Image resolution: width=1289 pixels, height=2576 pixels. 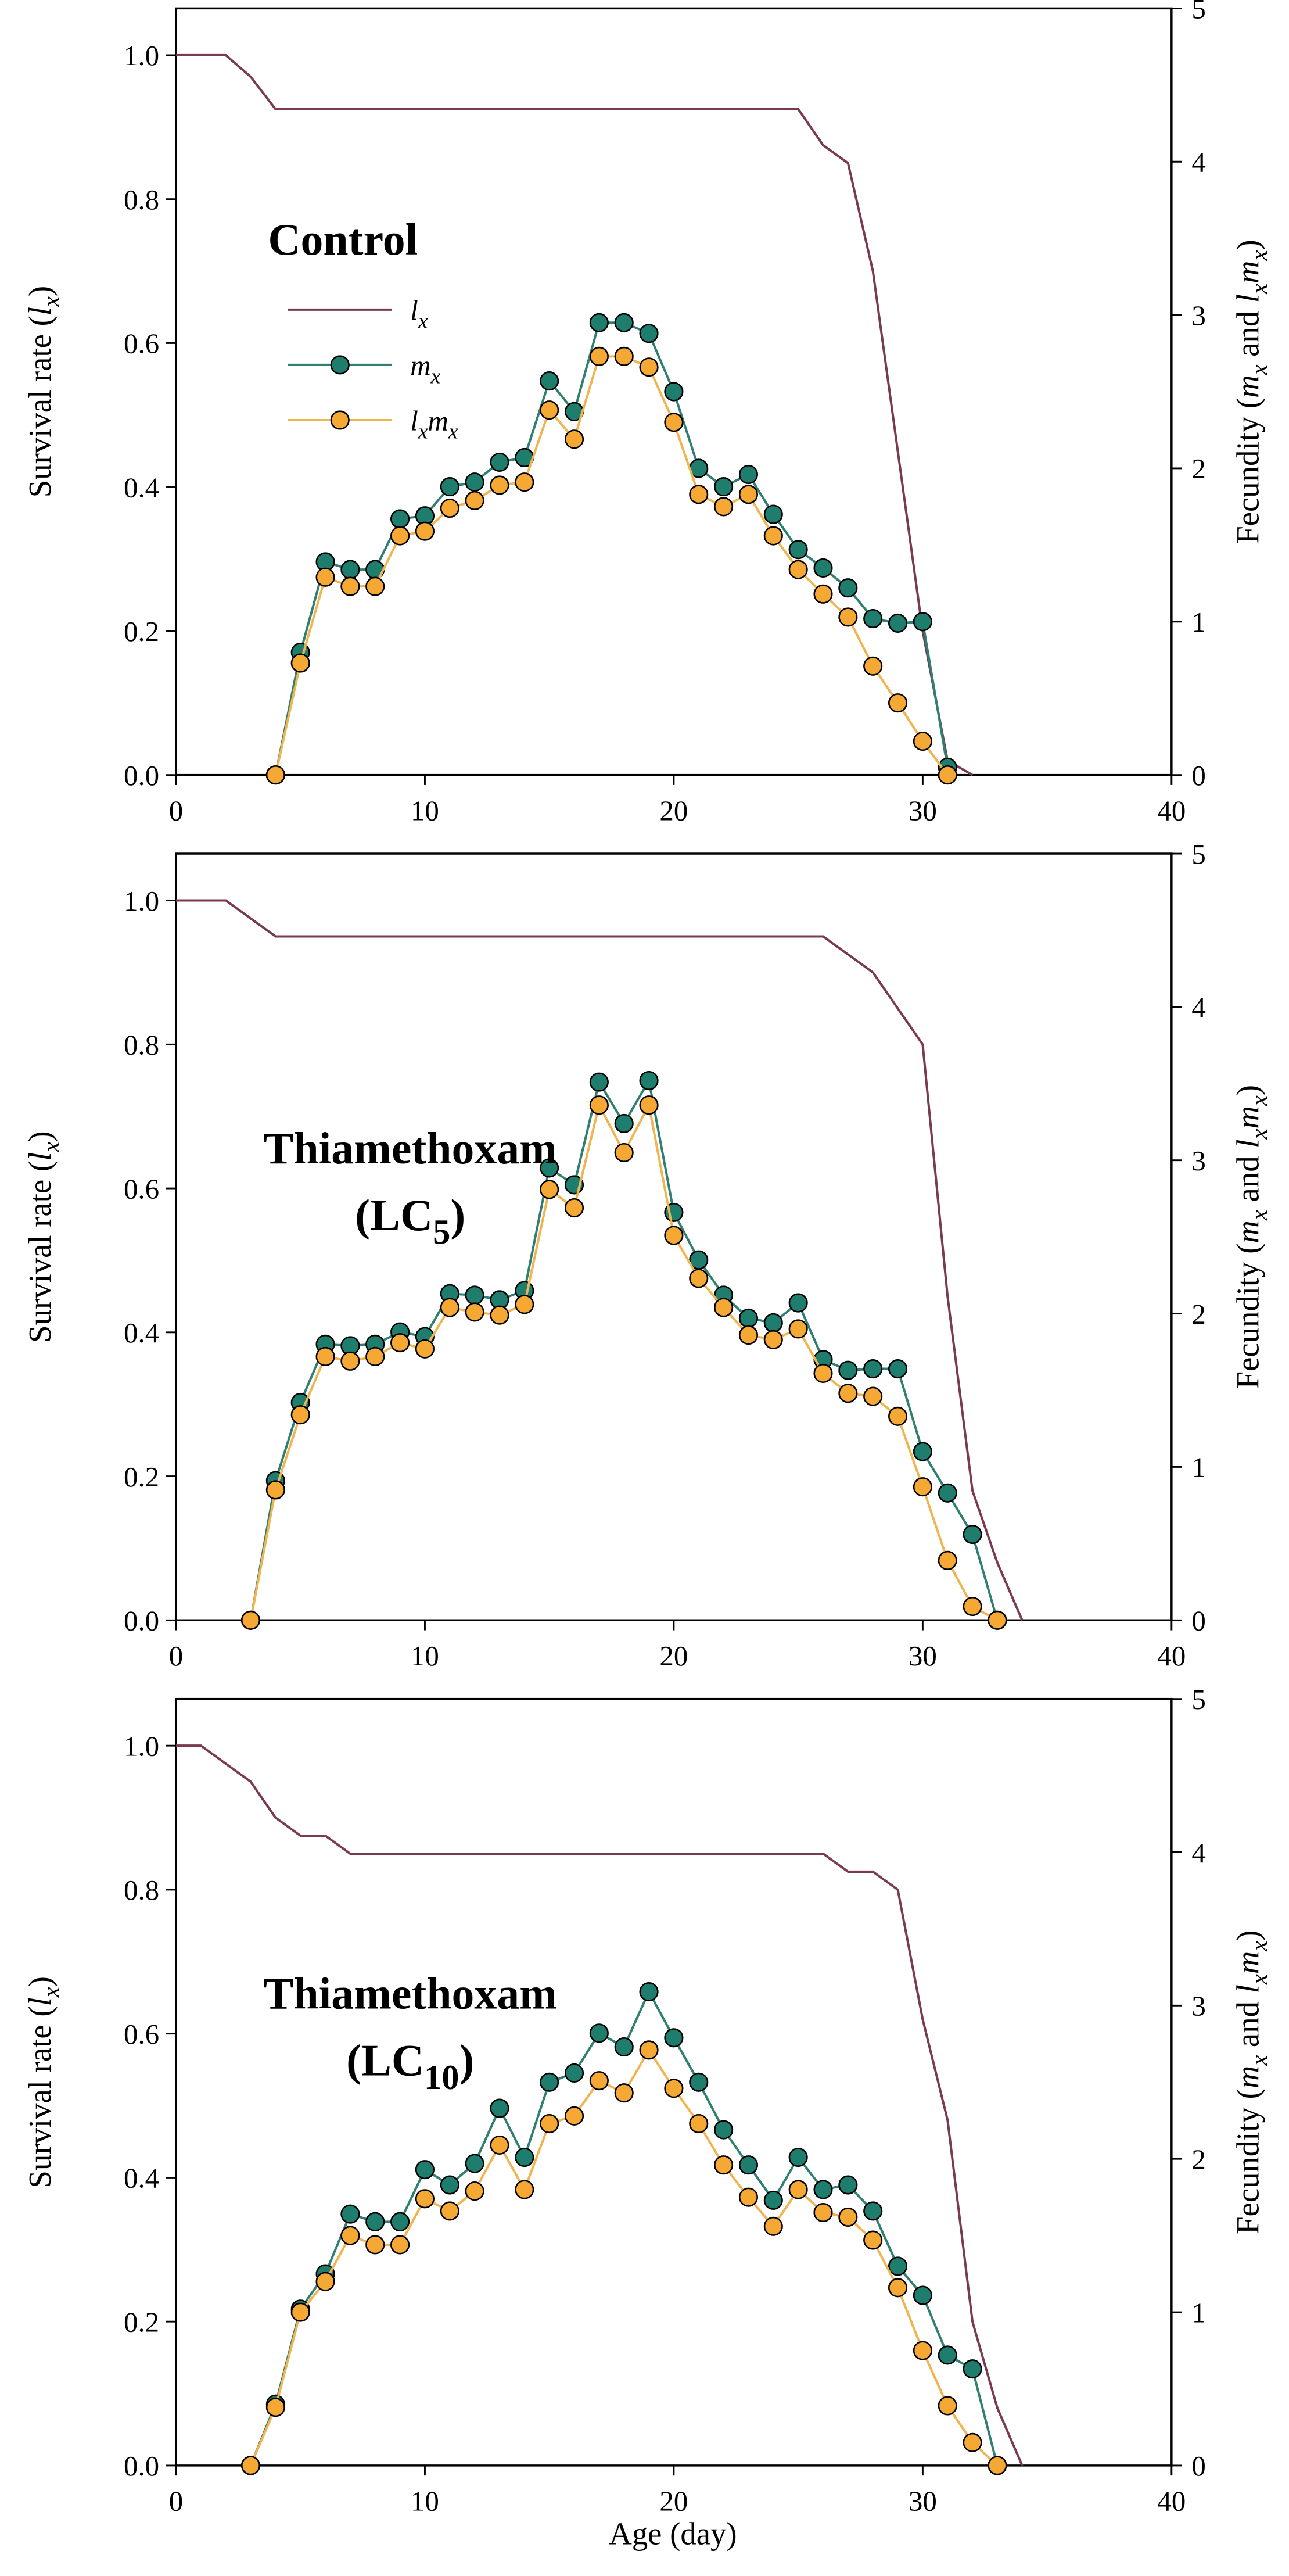 I want to click on y-left-tick-label: 0.8, so click(x=141, y=1045).